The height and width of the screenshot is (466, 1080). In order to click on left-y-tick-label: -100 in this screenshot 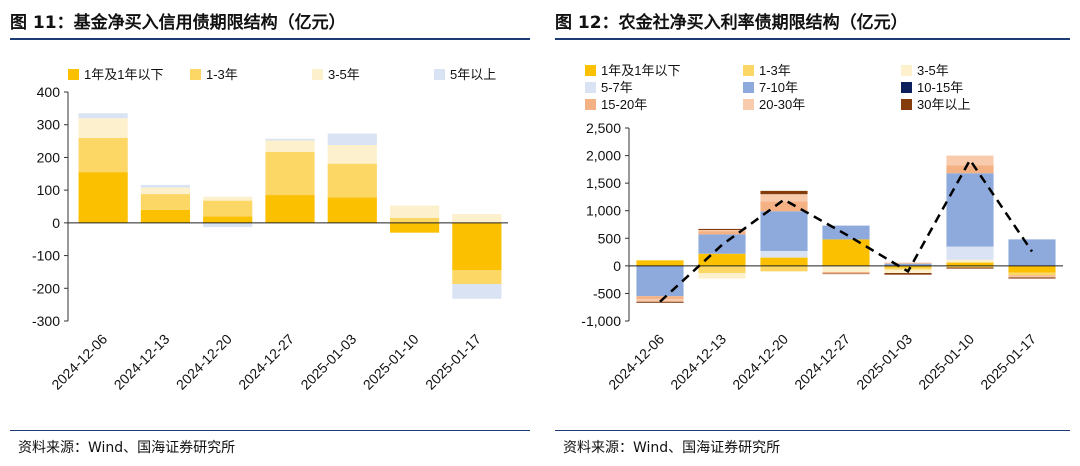, I will do `click(46, 256)`.